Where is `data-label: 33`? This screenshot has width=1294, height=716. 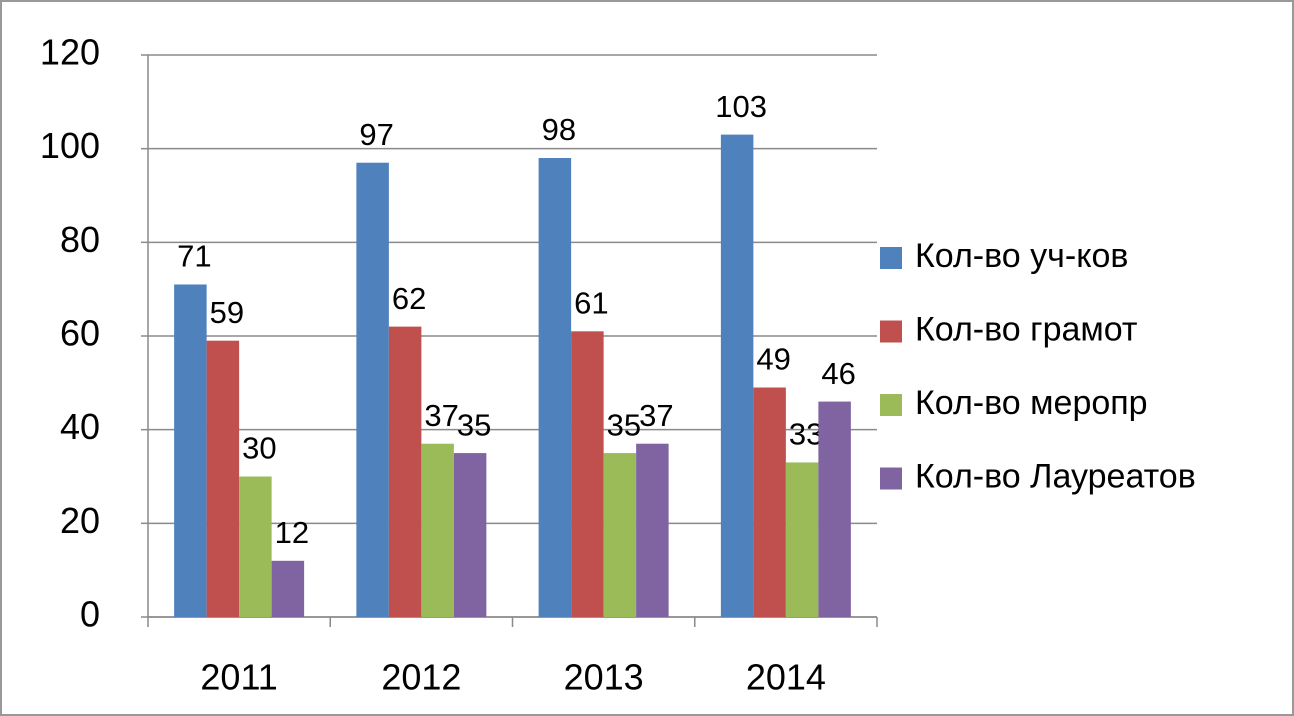
data-label: 33 is located at coordinates (806, 434).